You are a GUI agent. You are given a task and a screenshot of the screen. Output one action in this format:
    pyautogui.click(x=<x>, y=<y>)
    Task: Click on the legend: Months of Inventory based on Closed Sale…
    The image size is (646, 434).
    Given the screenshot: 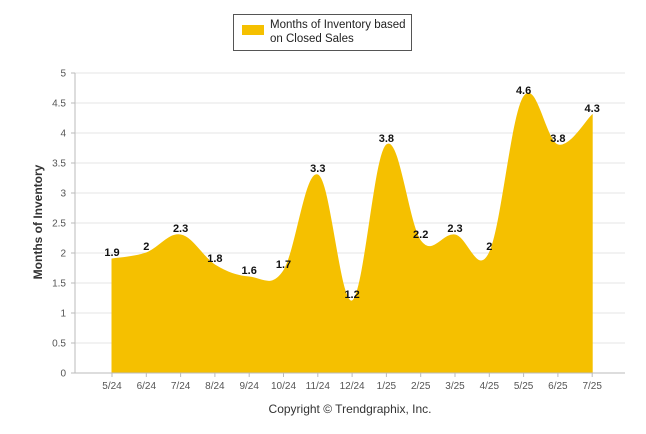 What is the action you would take?
    pyautogui.click(x=322, y=32)
    